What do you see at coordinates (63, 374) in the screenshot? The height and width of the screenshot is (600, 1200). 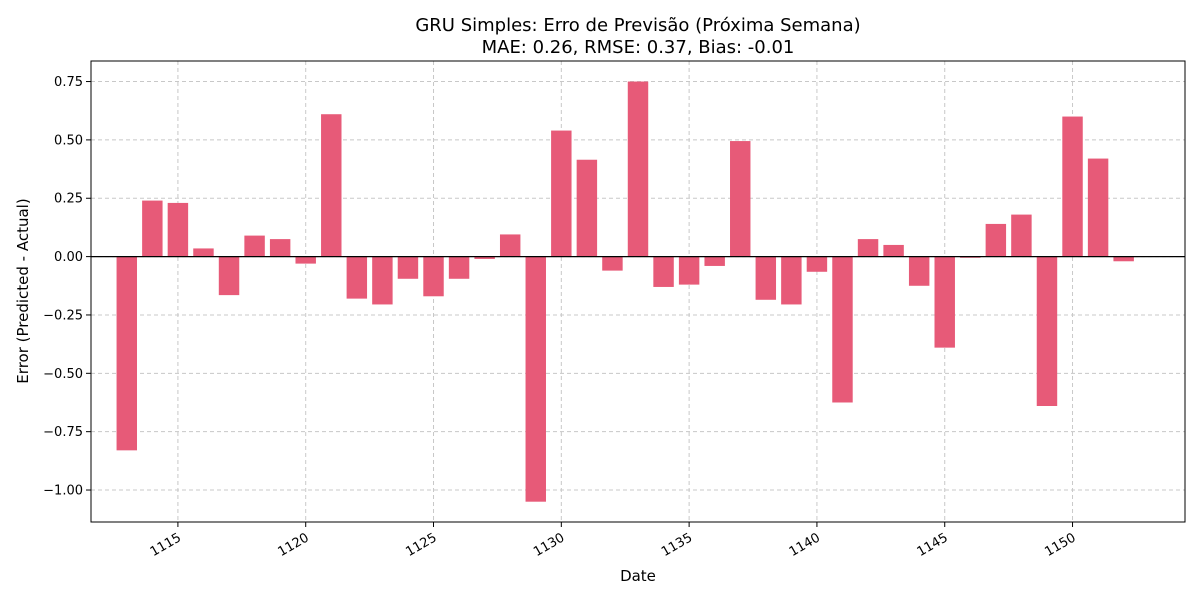 I see `y-tick-label: −0.50` at bounding box center [63, 374].